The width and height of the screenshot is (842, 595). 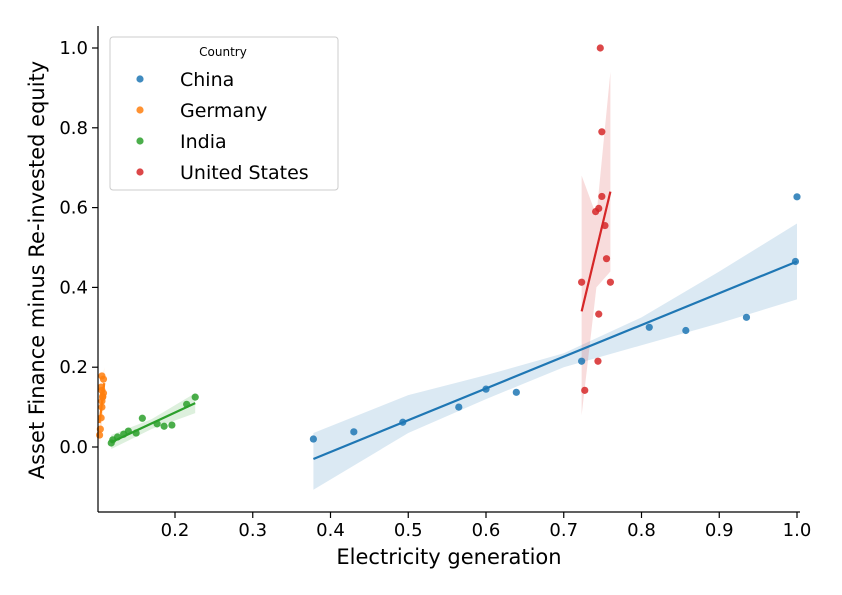 I want to click on x-axis-label: Electricity generation, so click(x=448, y=557).